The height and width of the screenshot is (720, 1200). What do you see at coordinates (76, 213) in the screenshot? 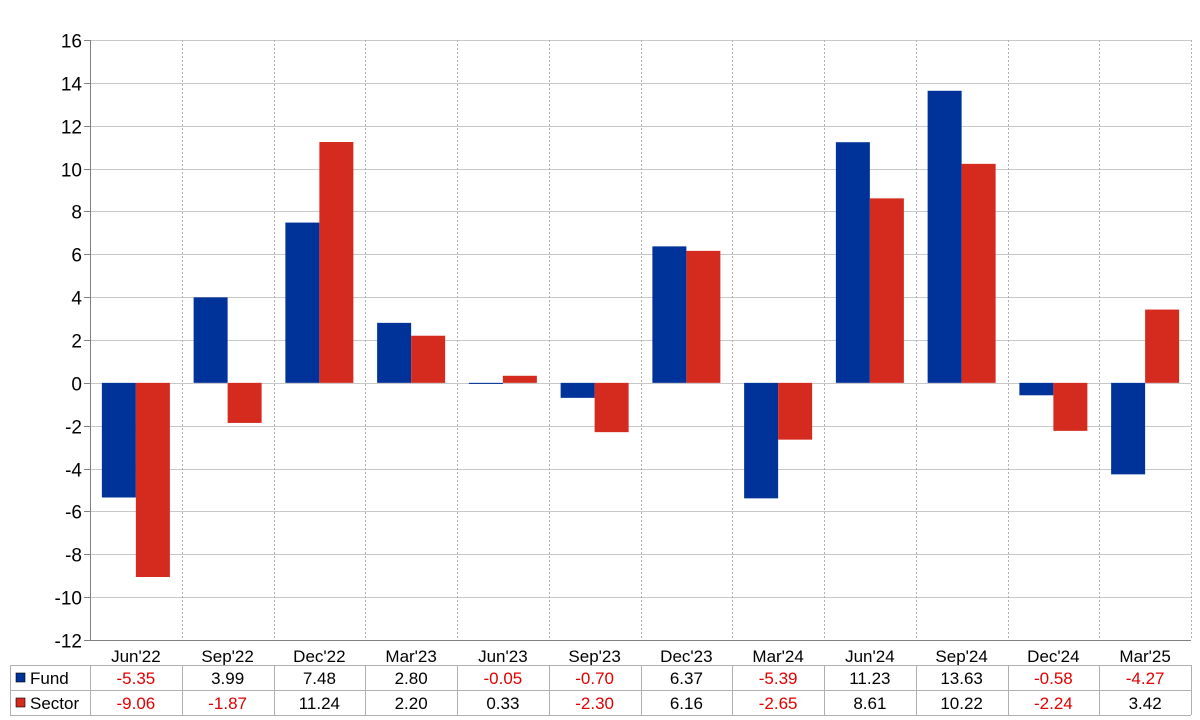
I see `y-tick-label: 8` at bounding box center [76, 213].